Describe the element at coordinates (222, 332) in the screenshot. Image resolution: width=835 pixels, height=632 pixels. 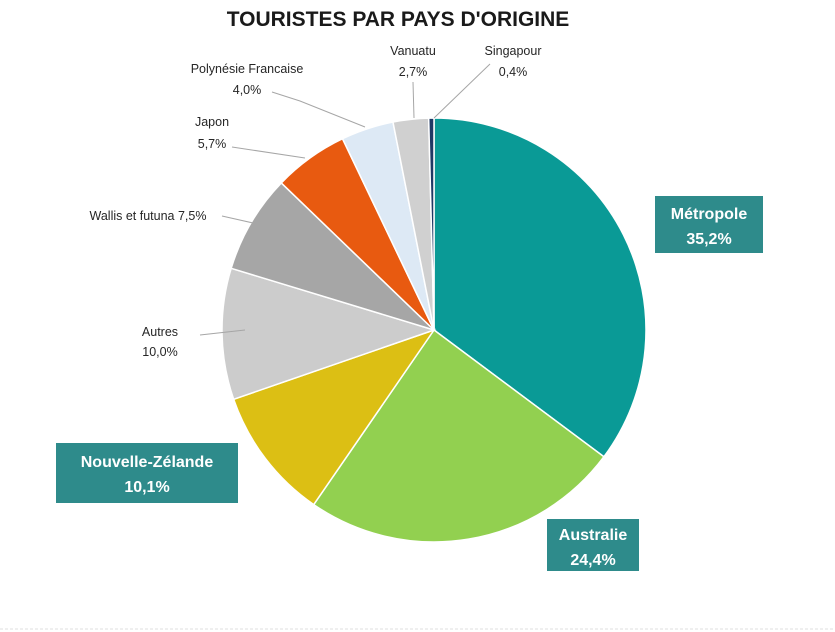
I see `leader-line-autres` at that location.